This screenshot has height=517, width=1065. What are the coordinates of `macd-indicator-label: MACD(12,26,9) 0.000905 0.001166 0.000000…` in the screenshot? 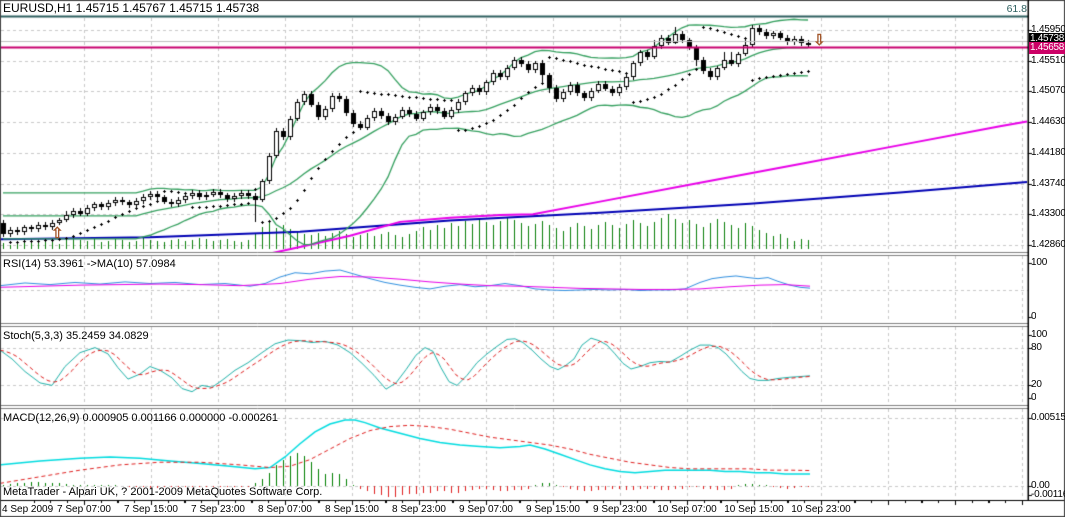 It's located at (141, 418).